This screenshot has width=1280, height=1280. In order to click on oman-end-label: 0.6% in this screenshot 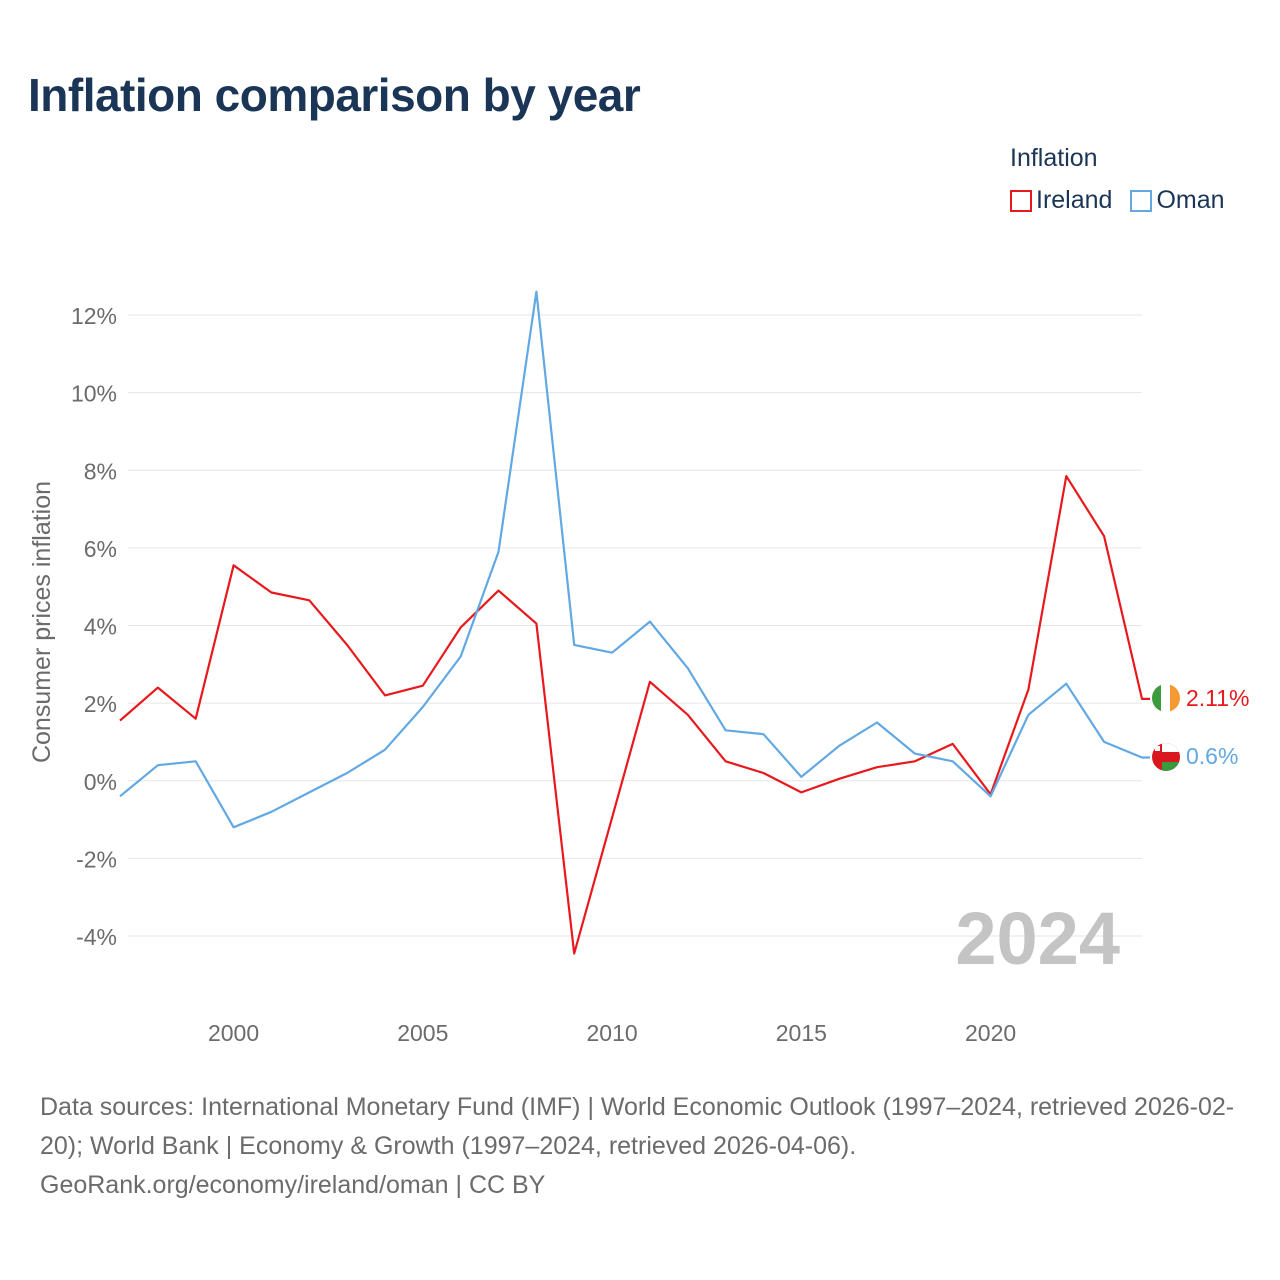, I will do `click(1212, 756)`.